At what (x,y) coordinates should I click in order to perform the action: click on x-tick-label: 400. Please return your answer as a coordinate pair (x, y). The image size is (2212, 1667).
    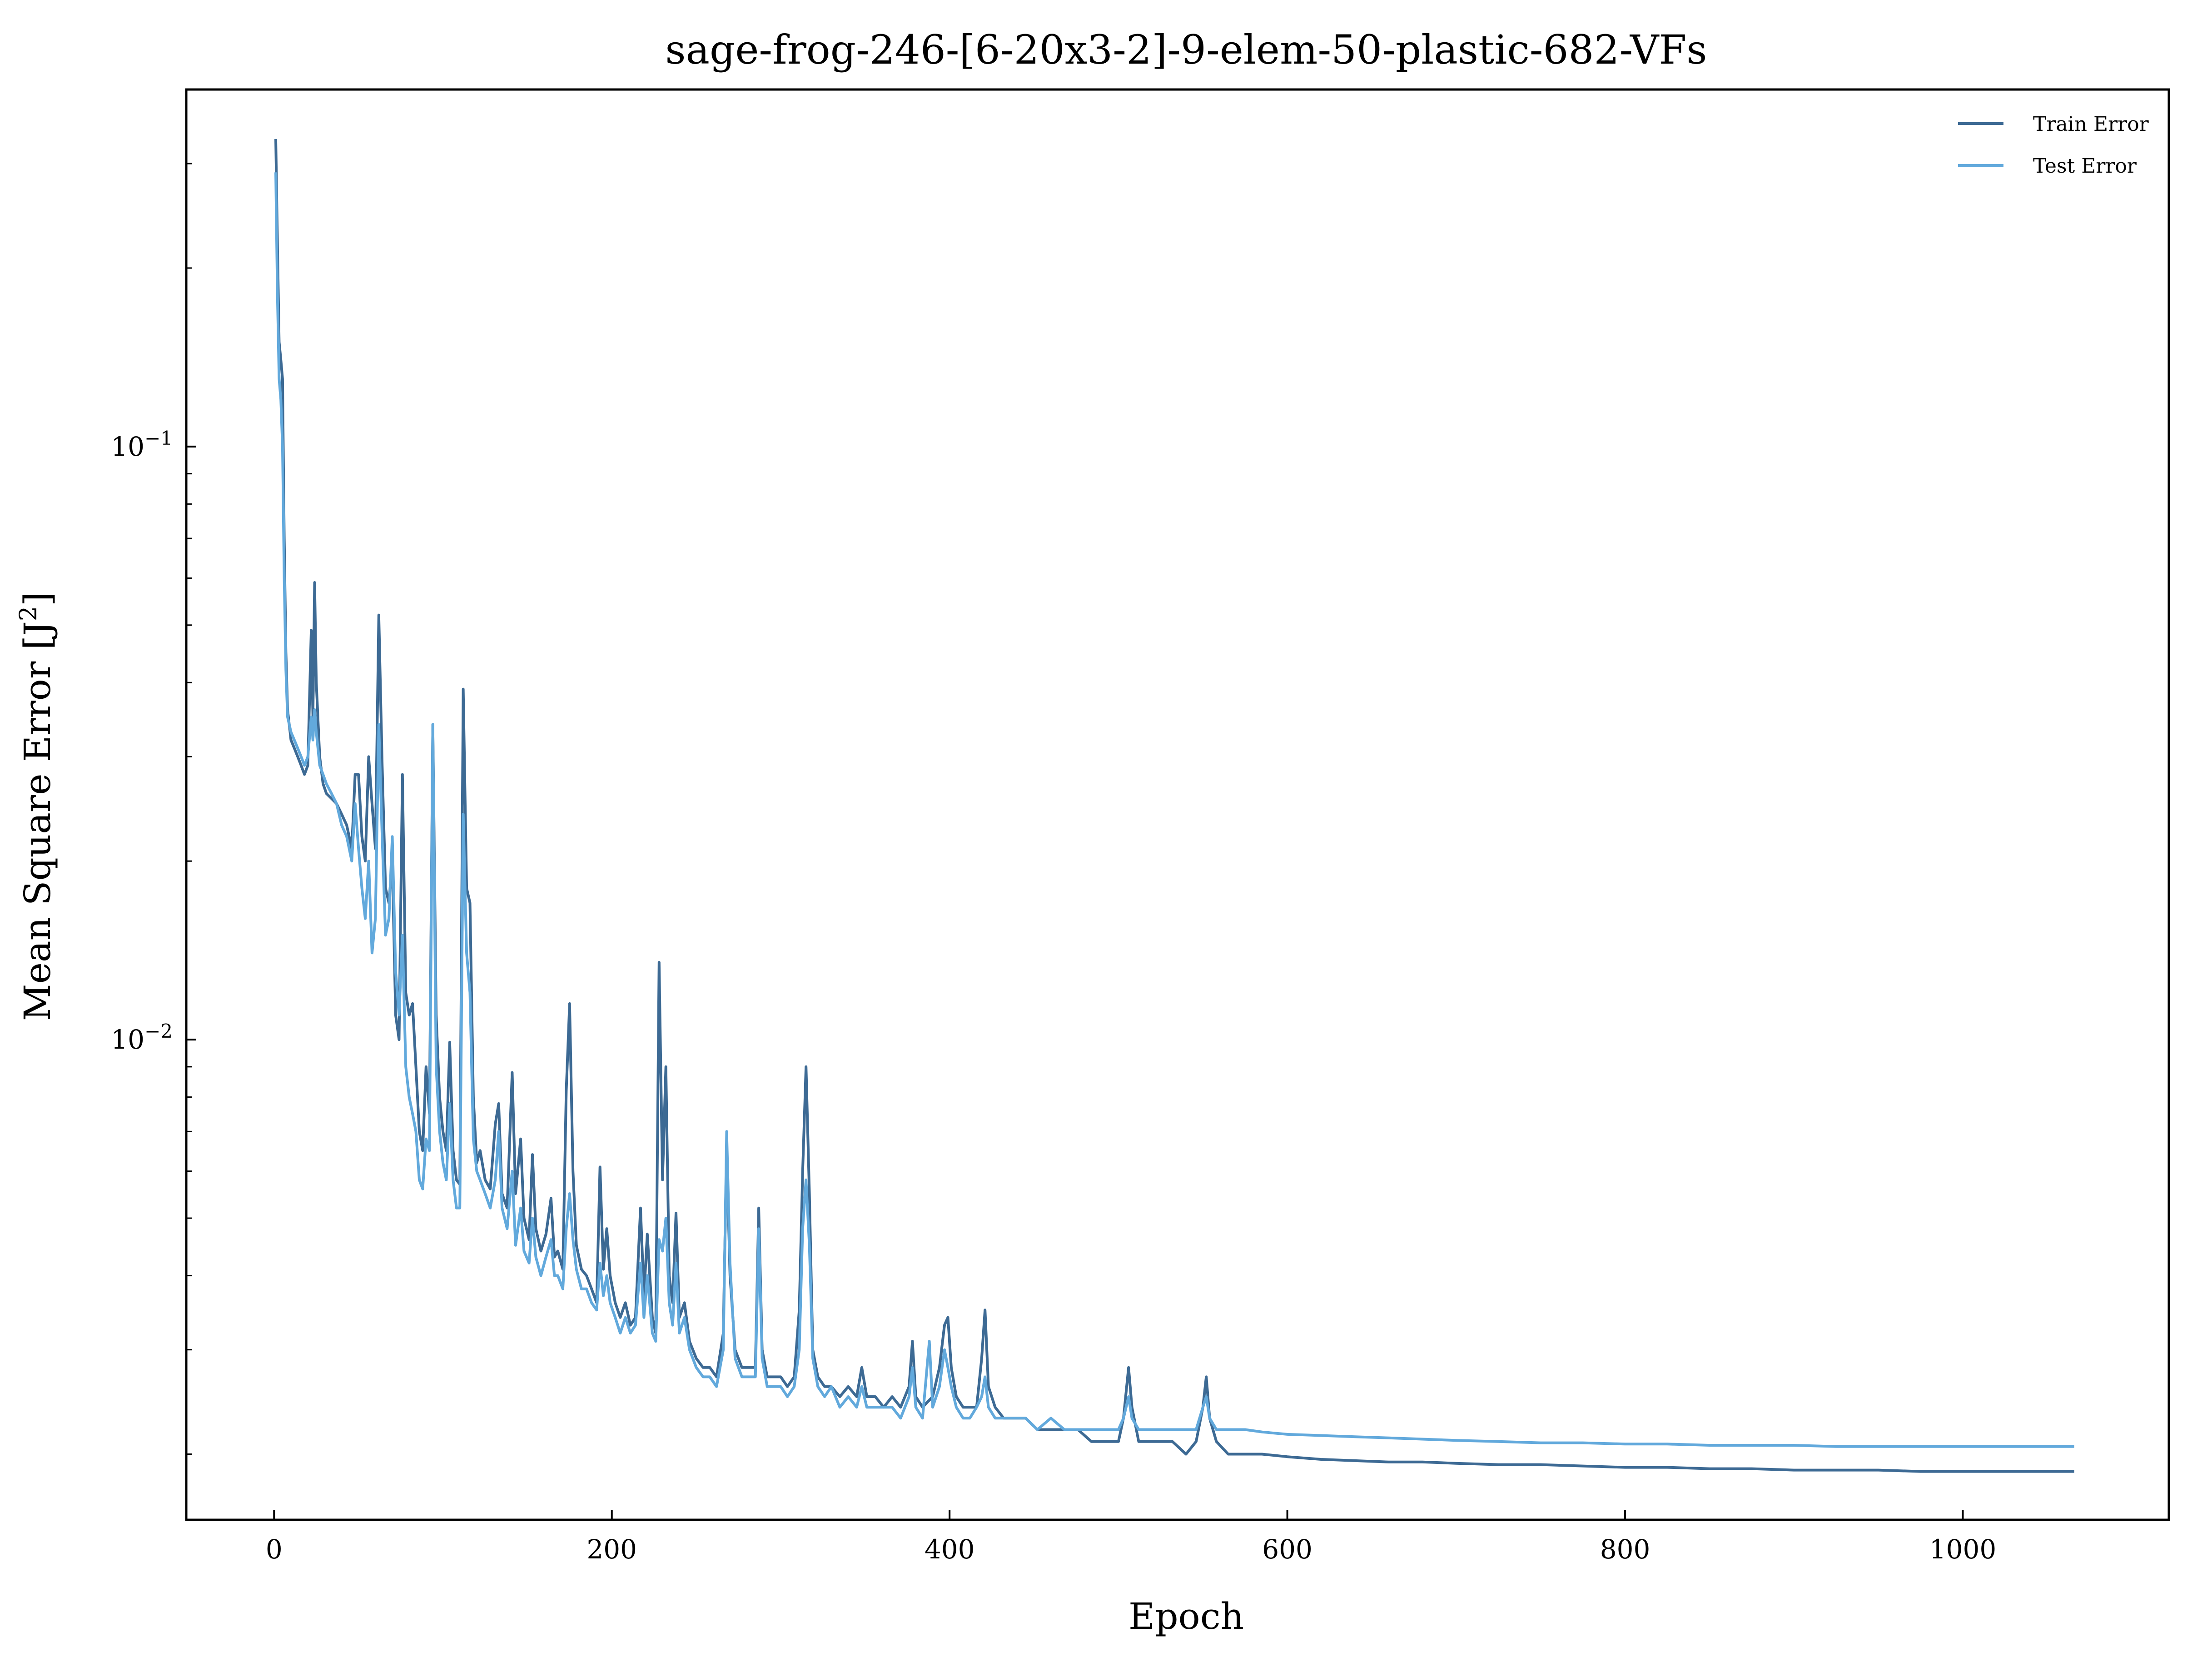
    Looking at the image, I should click on (950, 1549).